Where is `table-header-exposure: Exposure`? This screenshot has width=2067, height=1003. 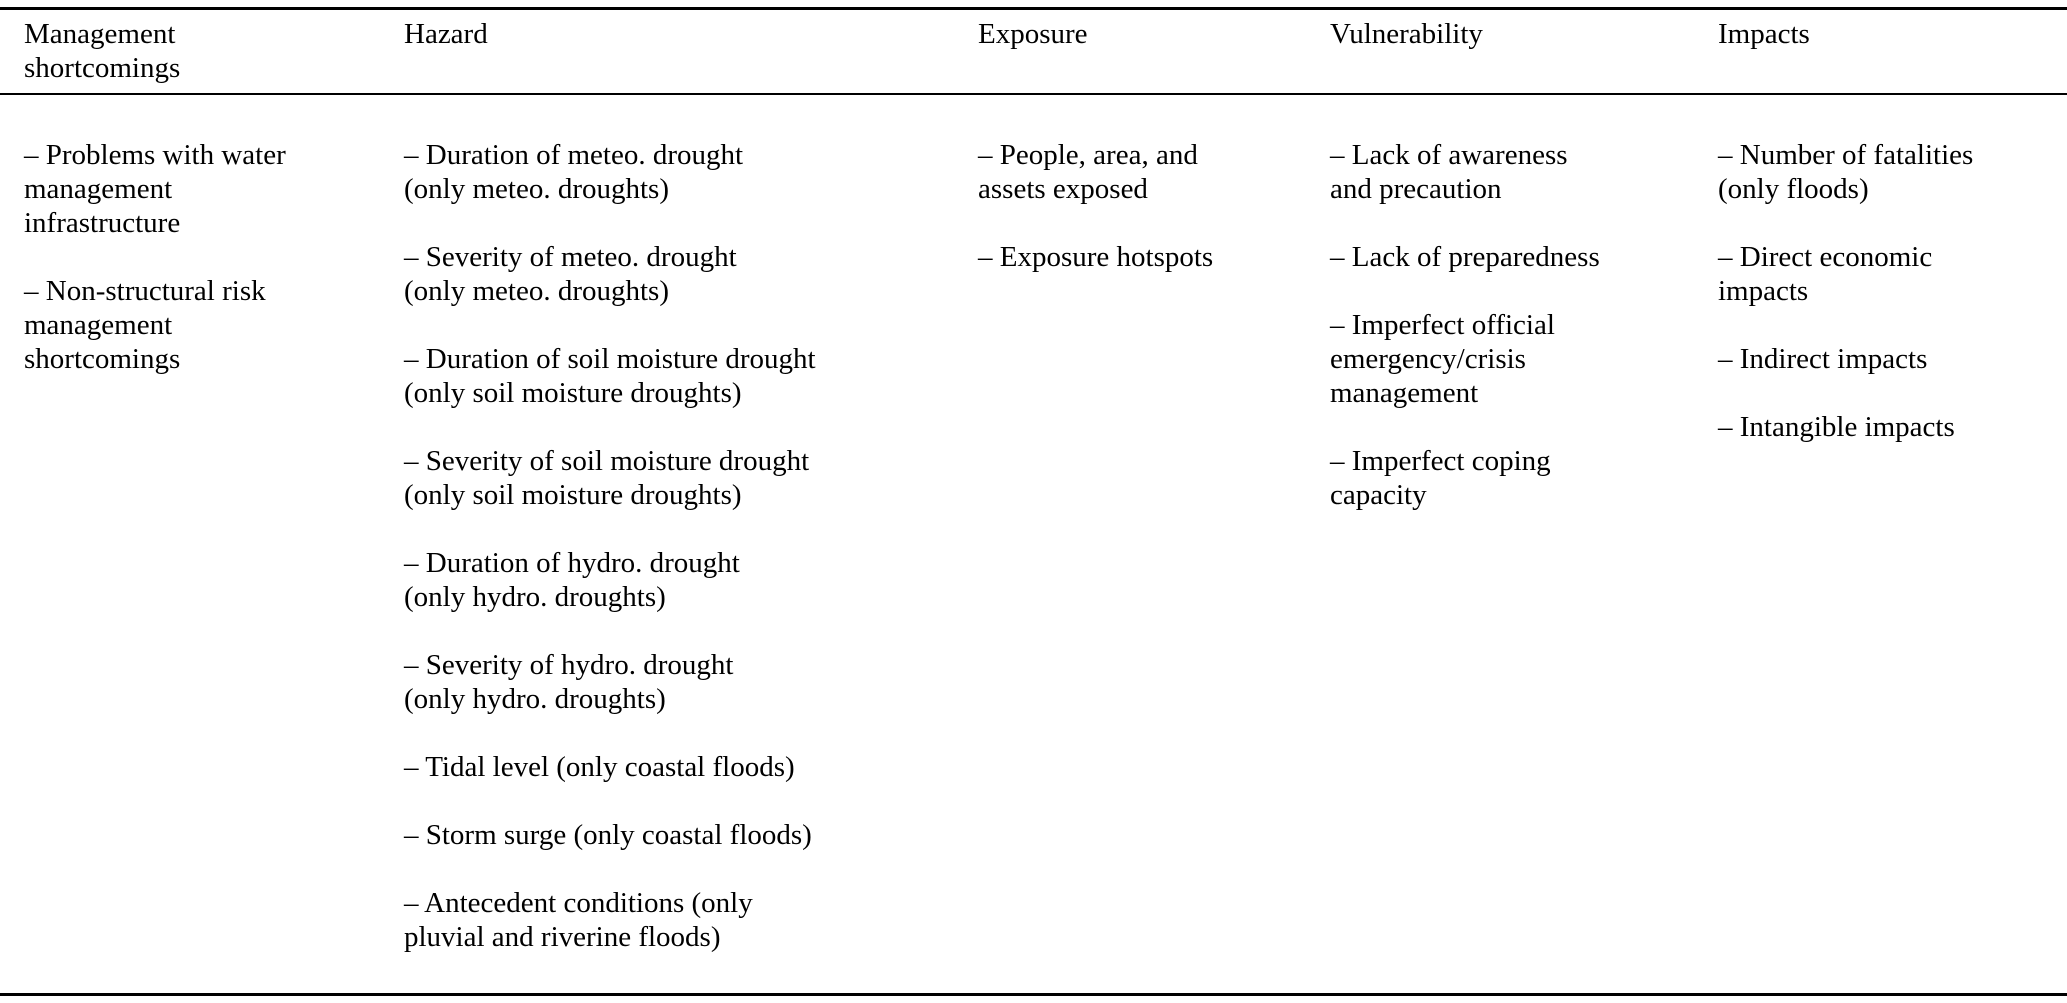 table-header-exposure: Exposure is located at coordinates (1033, 34).